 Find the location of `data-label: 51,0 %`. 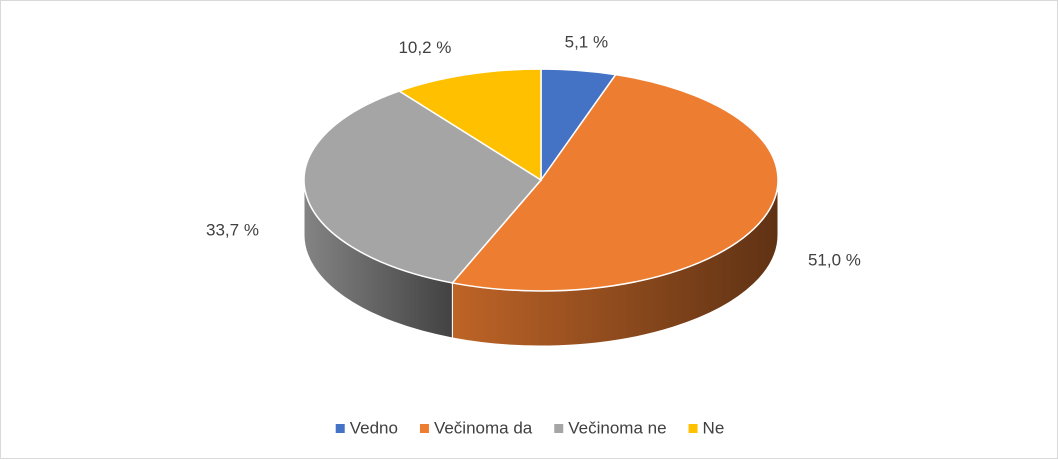

data-label: 51,0 % is located at coordinates (834, 259).